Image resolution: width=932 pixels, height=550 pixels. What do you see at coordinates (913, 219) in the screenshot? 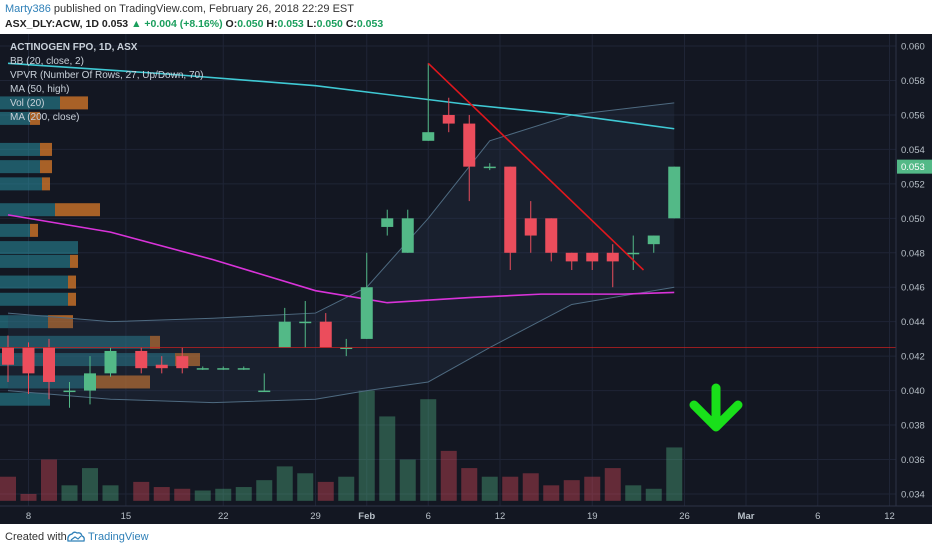
I see `price-tick-label: 0.050` at bounding box center [913, 219].